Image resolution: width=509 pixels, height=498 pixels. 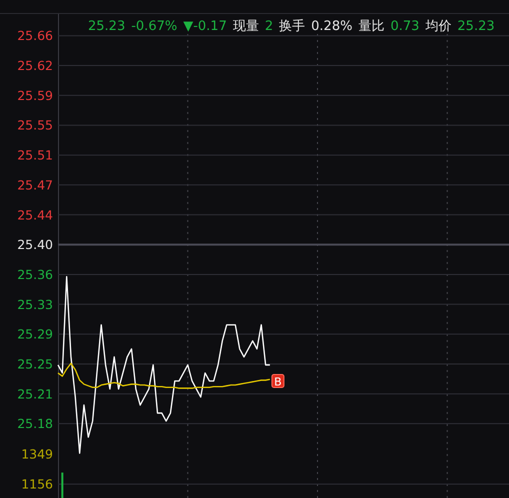 What do you see at coordinates (405, 26) in the screenshot?
I see `annotation: 0.73` at bounding box center [405, 26].